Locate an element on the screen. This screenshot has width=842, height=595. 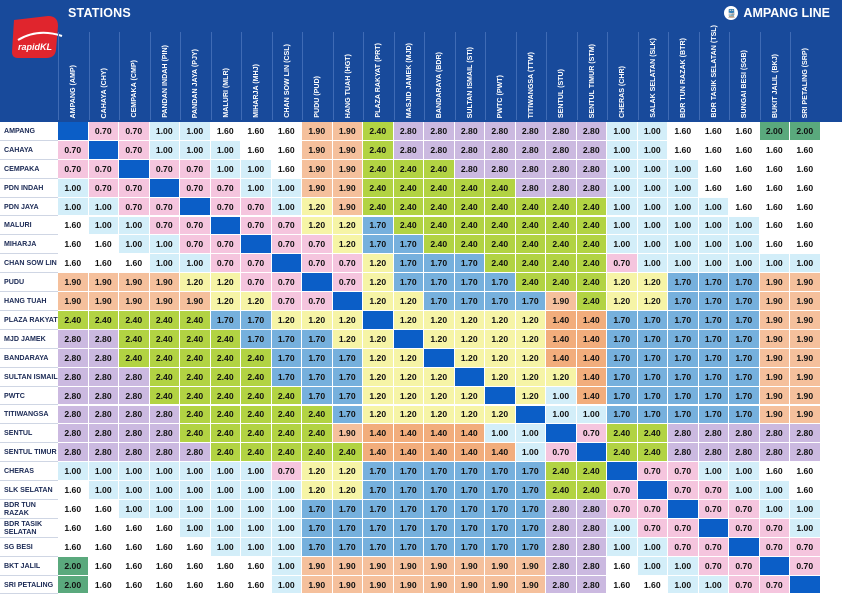
row-header-bdr-tasik-selatan: BDR TASIK SELATAN is located at coordinates (29, 528).